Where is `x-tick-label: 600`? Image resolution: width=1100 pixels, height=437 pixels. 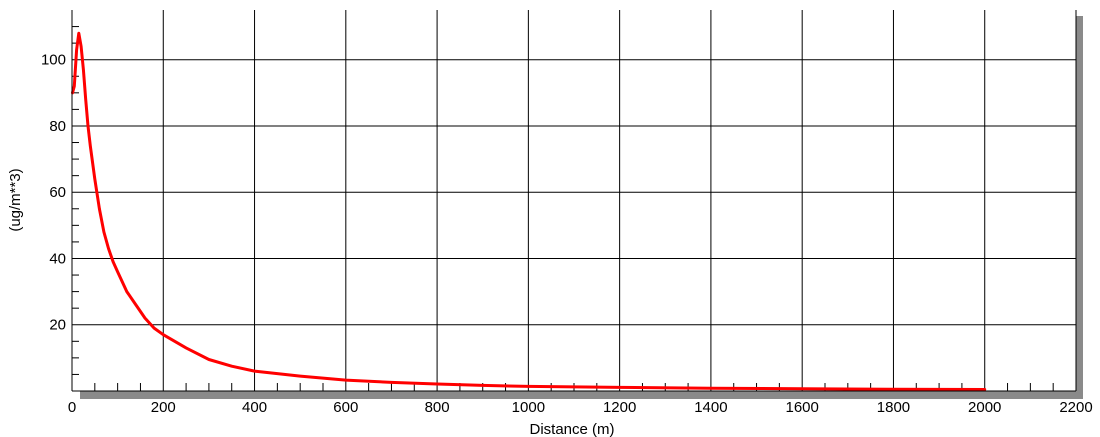
x-tick-label: 600 is located at coordinates (345, 407).